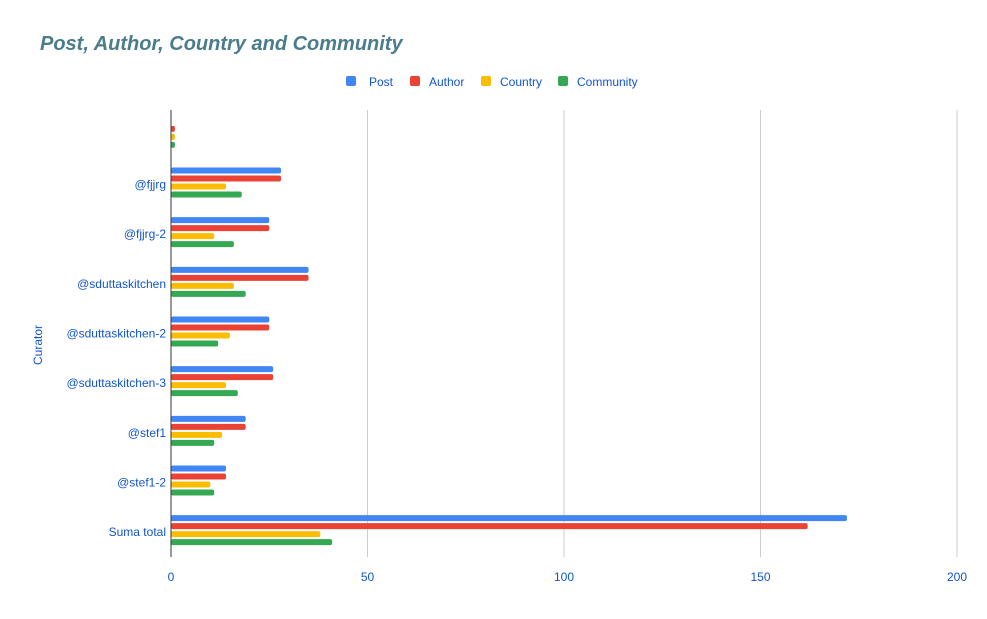 The height and width of the screenshot is (619, 987). I want to click on legend: Post Author Country Community, so click(492, 82).